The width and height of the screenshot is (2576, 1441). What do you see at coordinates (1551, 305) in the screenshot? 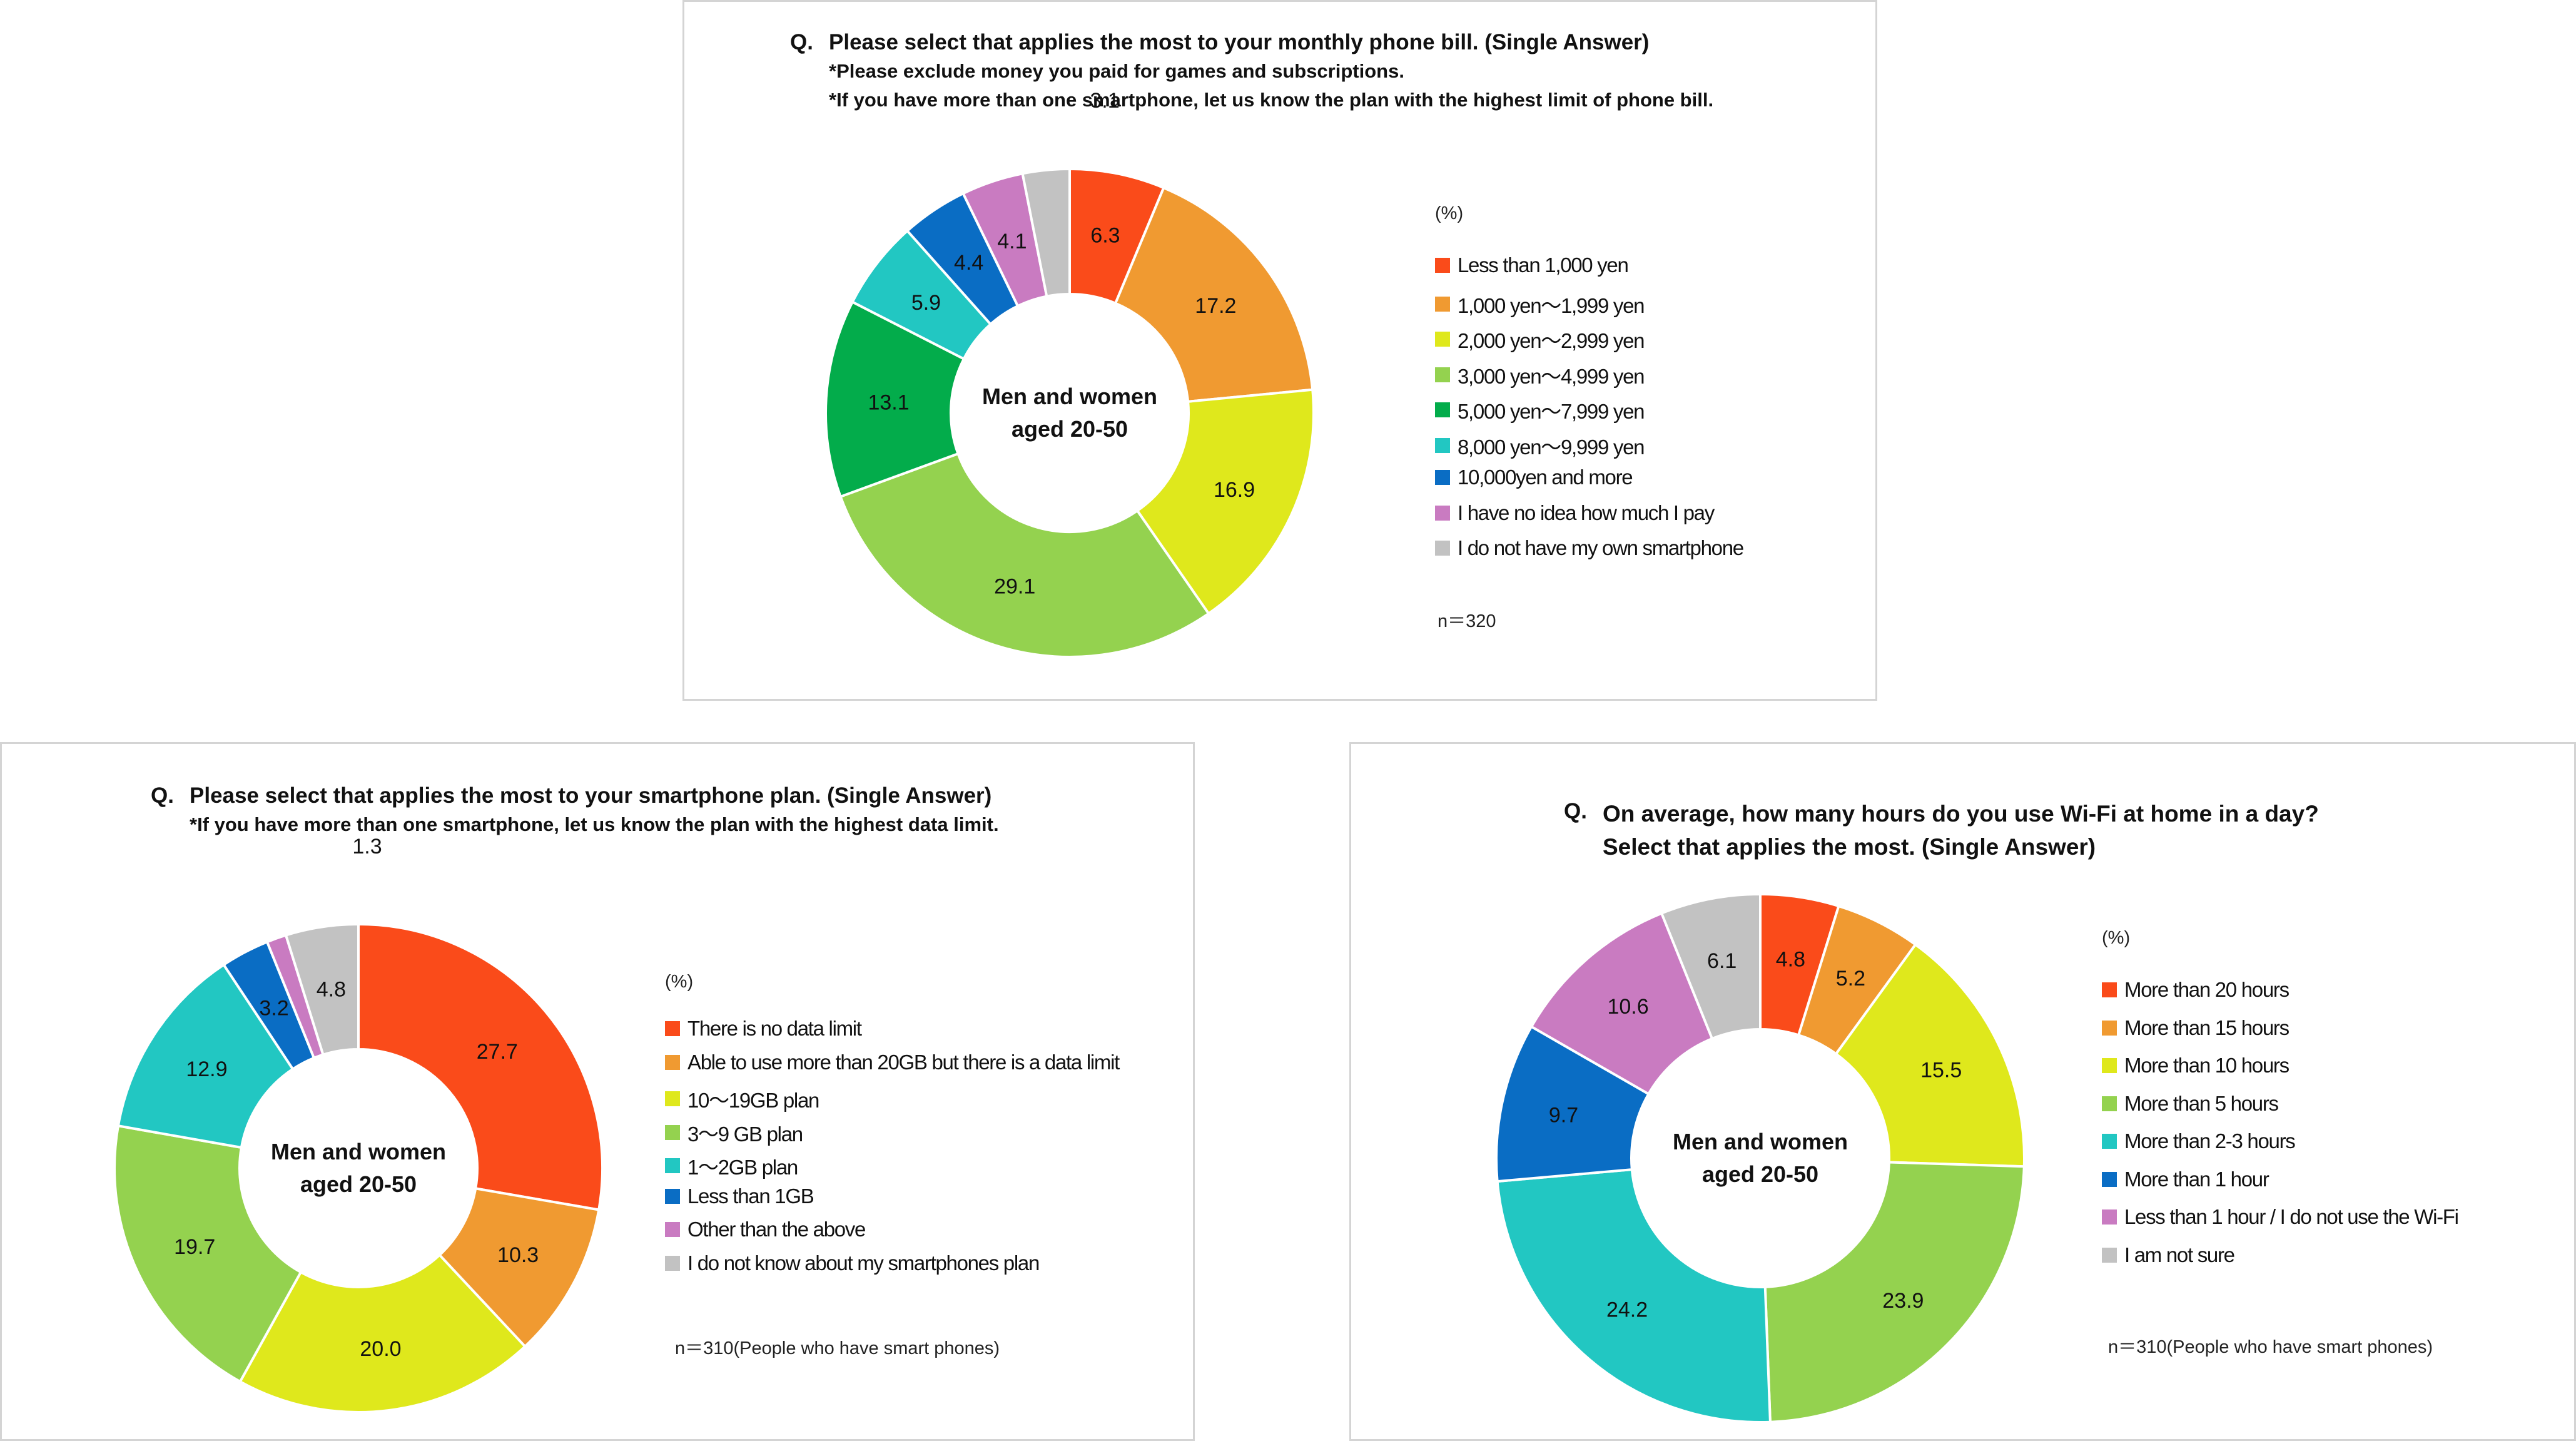
I see `legend-label: 1,000 yen～1,999 yen` at bounding box center [1551, 305].